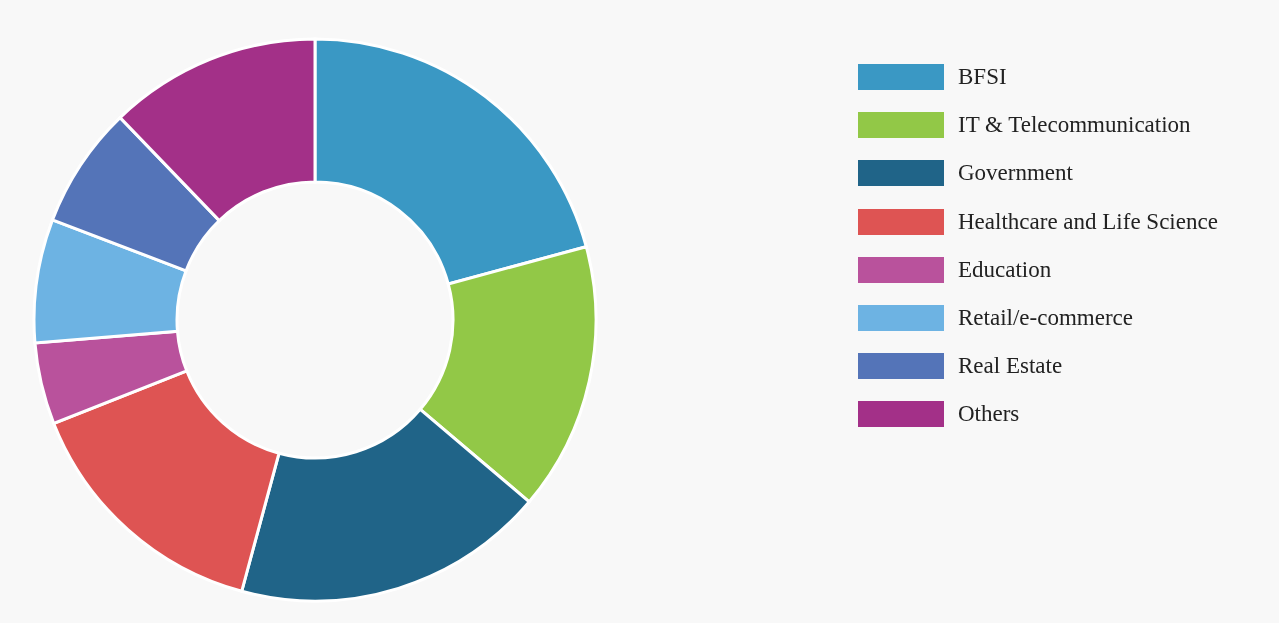 The image size is (1279, 623). I want to click on legend-label: Others, so click(989, 414).